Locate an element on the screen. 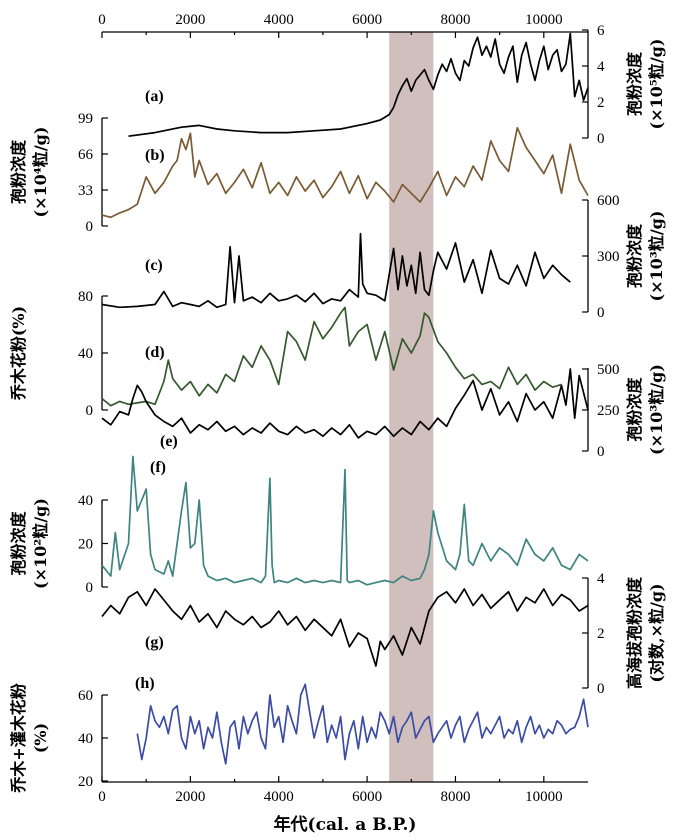 This screenshot has width=700, height=840. series-line-f is located at coordinates (345, 520).